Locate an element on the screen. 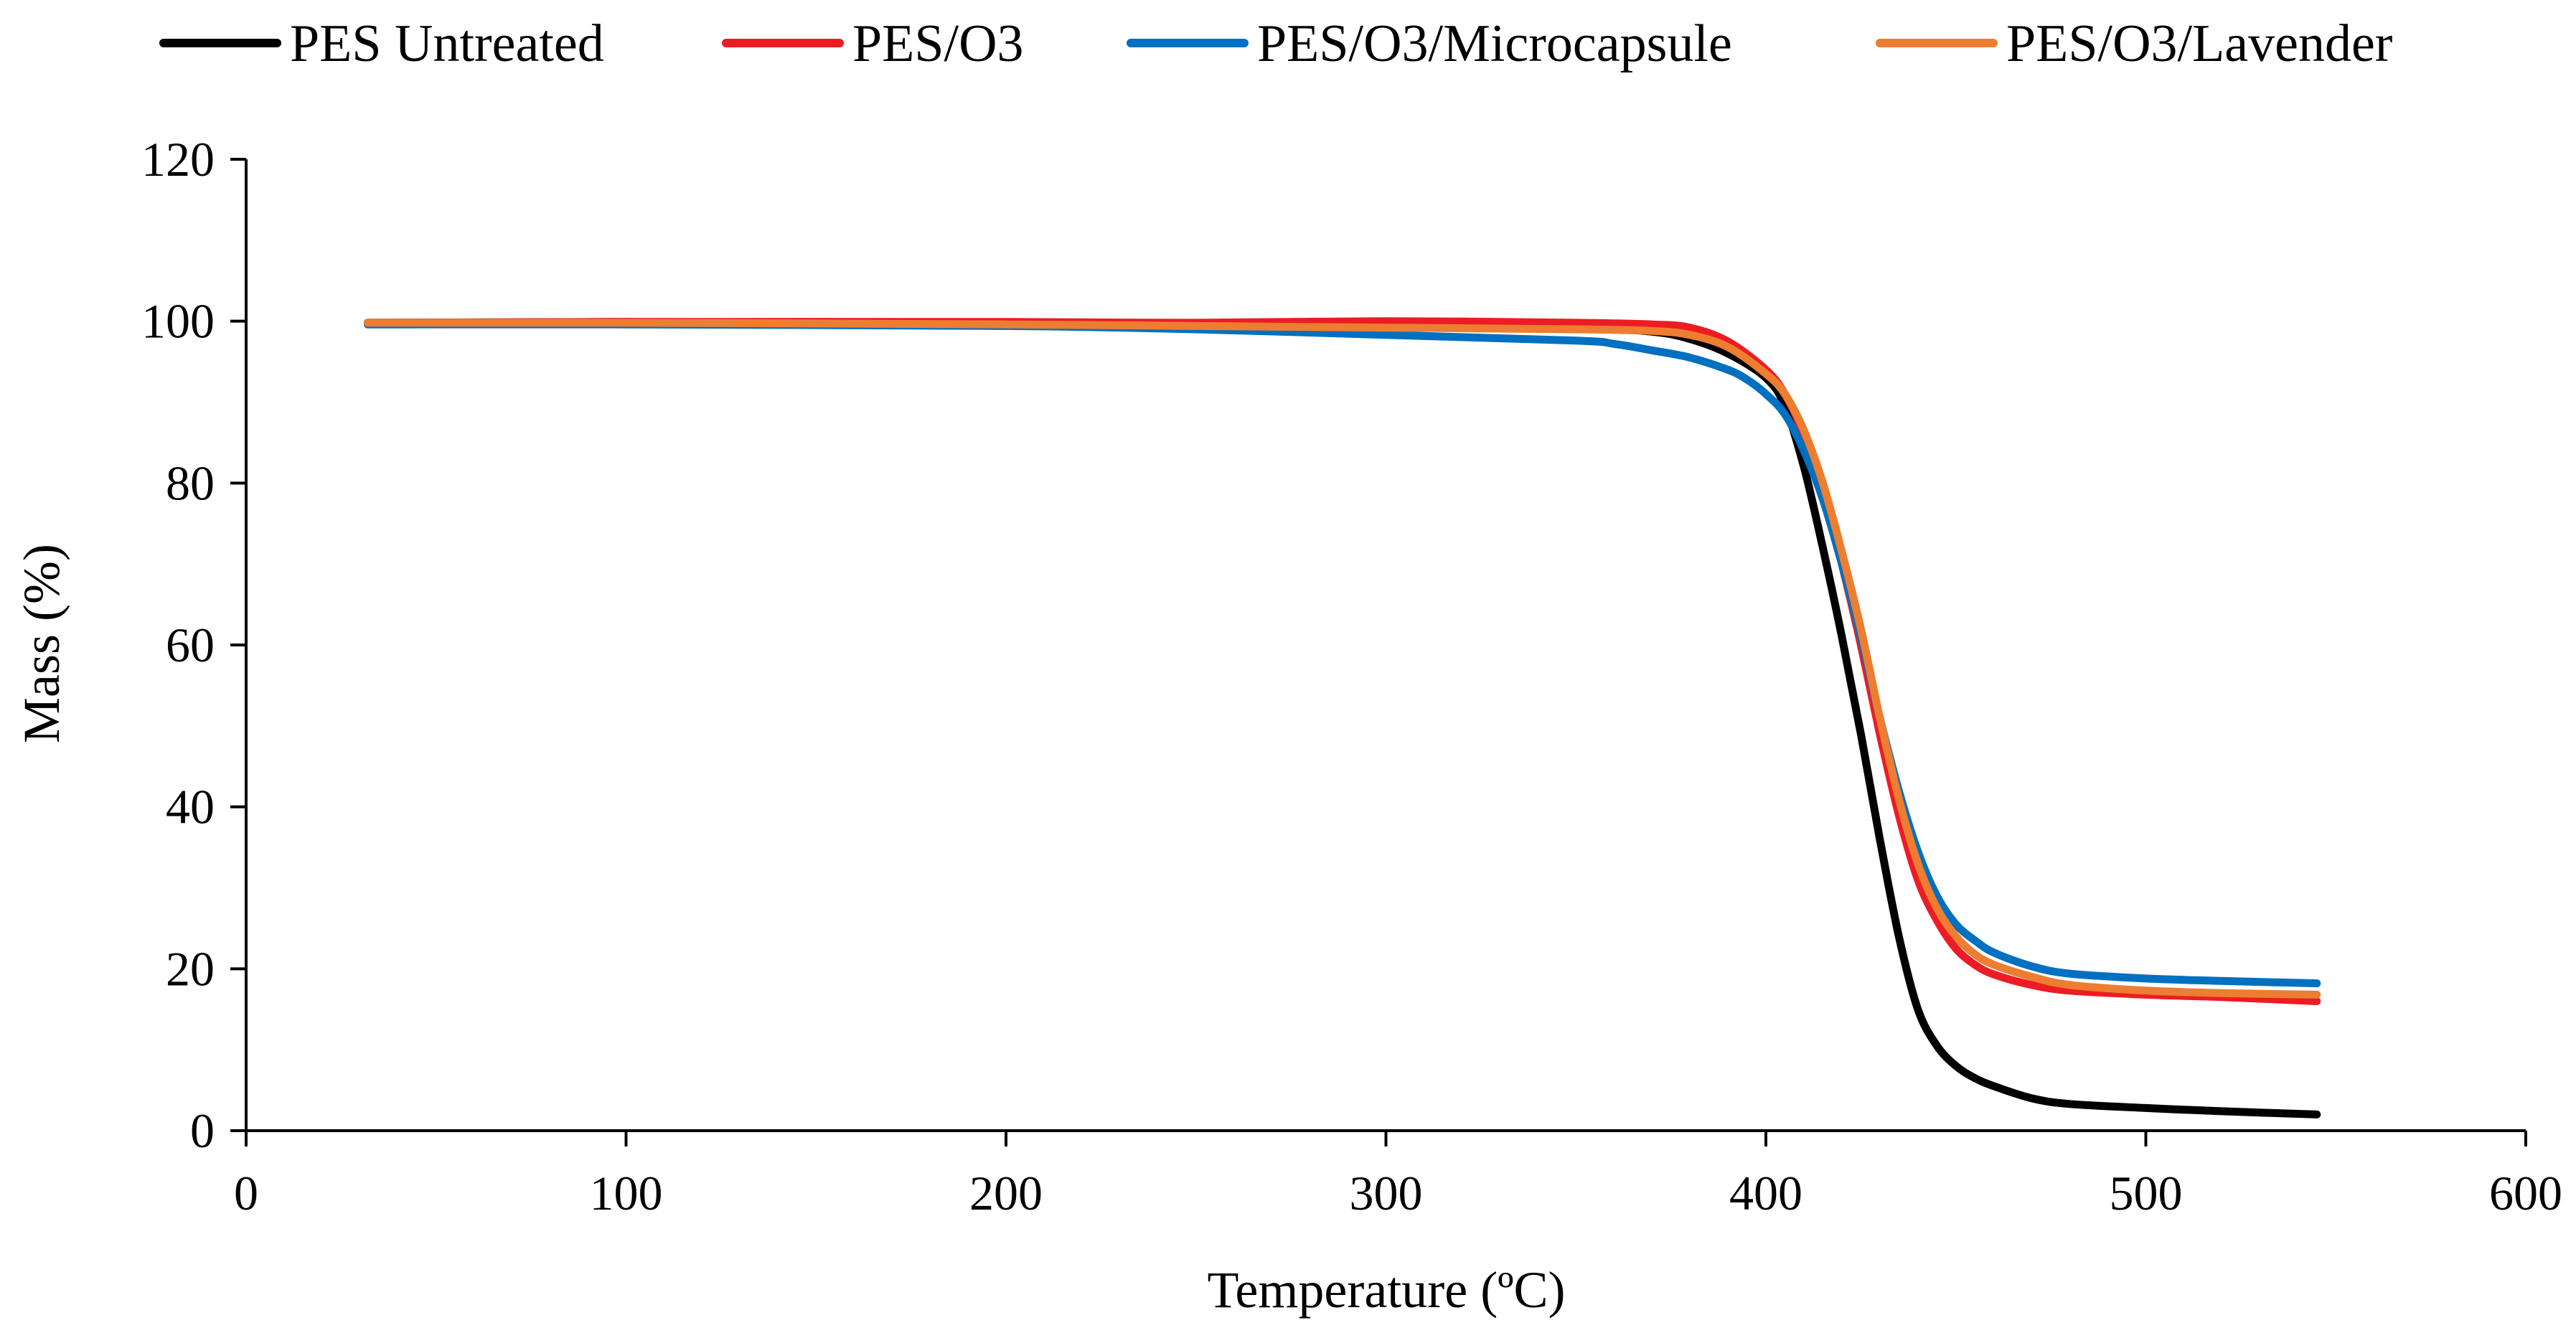 This screenshot has height=1333, width=2576. y-axis-ticks: 0 20 40 60 80 100 120 is located at coordinates (193, 645).